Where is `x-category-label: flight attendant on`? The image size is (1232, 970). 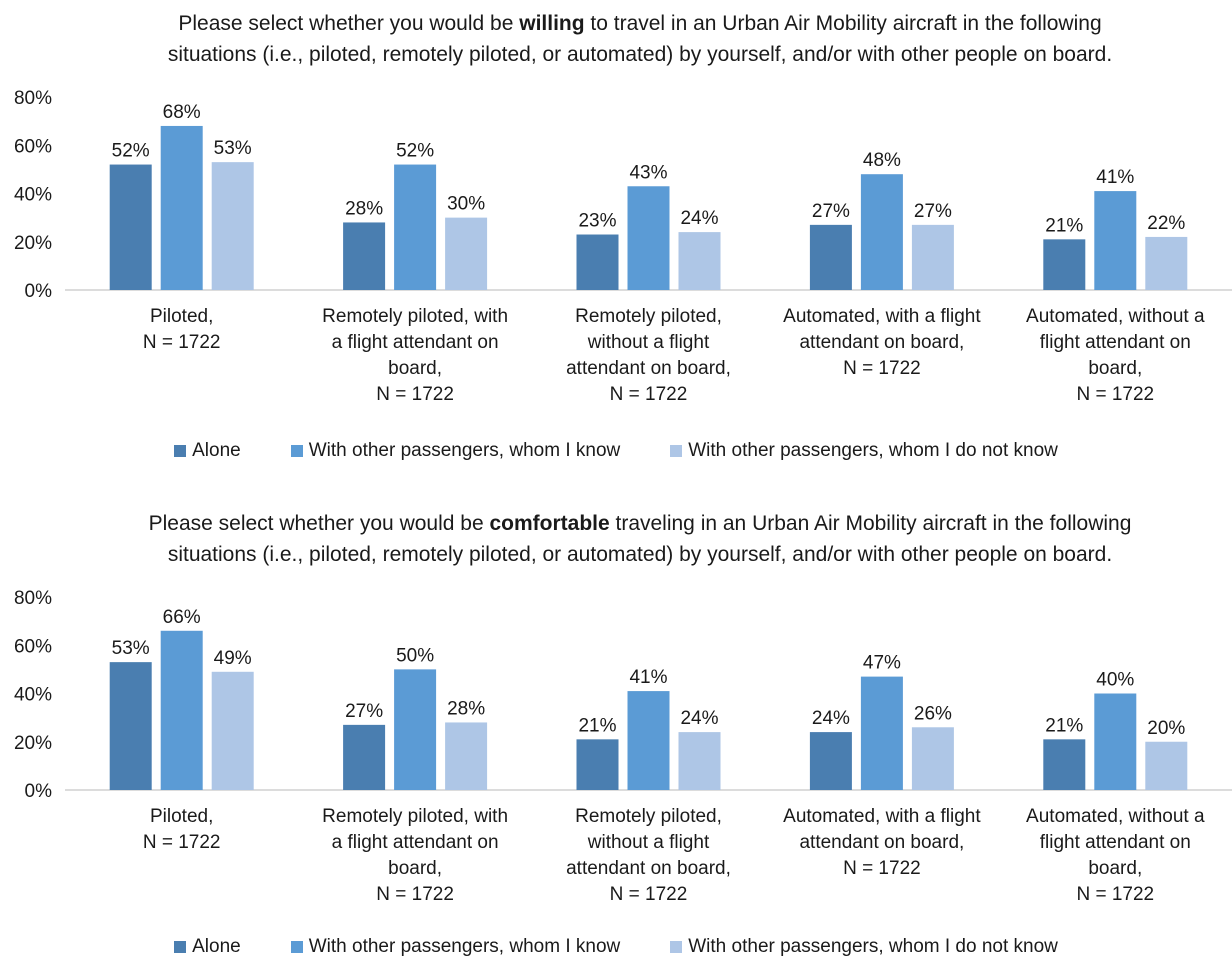
x-category-label: flight attendant on is located at coordinates (1115, 842).